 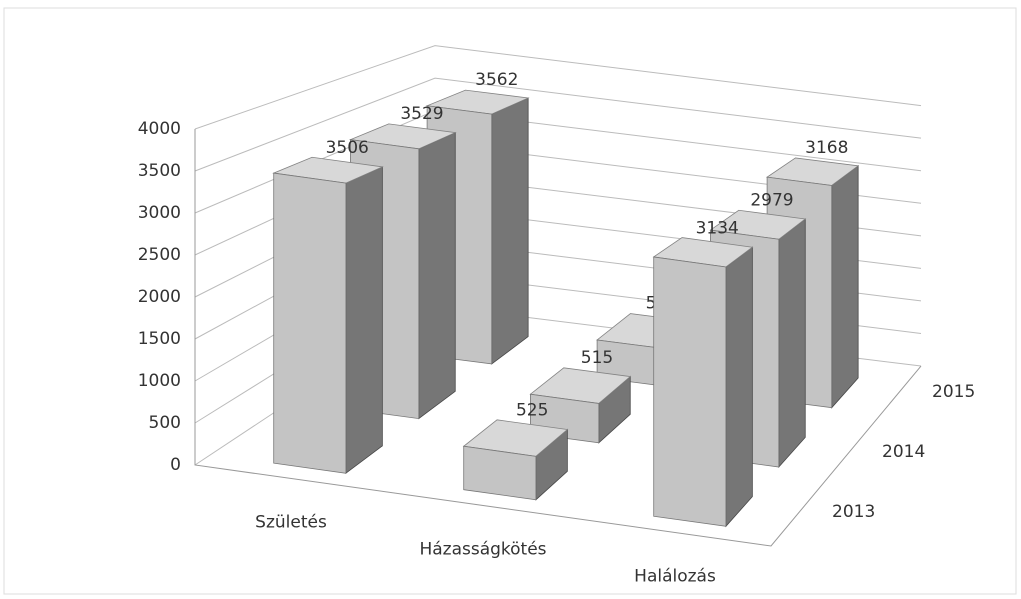 What do you see at coordinates (159, 339) in the screenshot?
I see `y-tick-label: 1500` at bounding box center [159, 339].